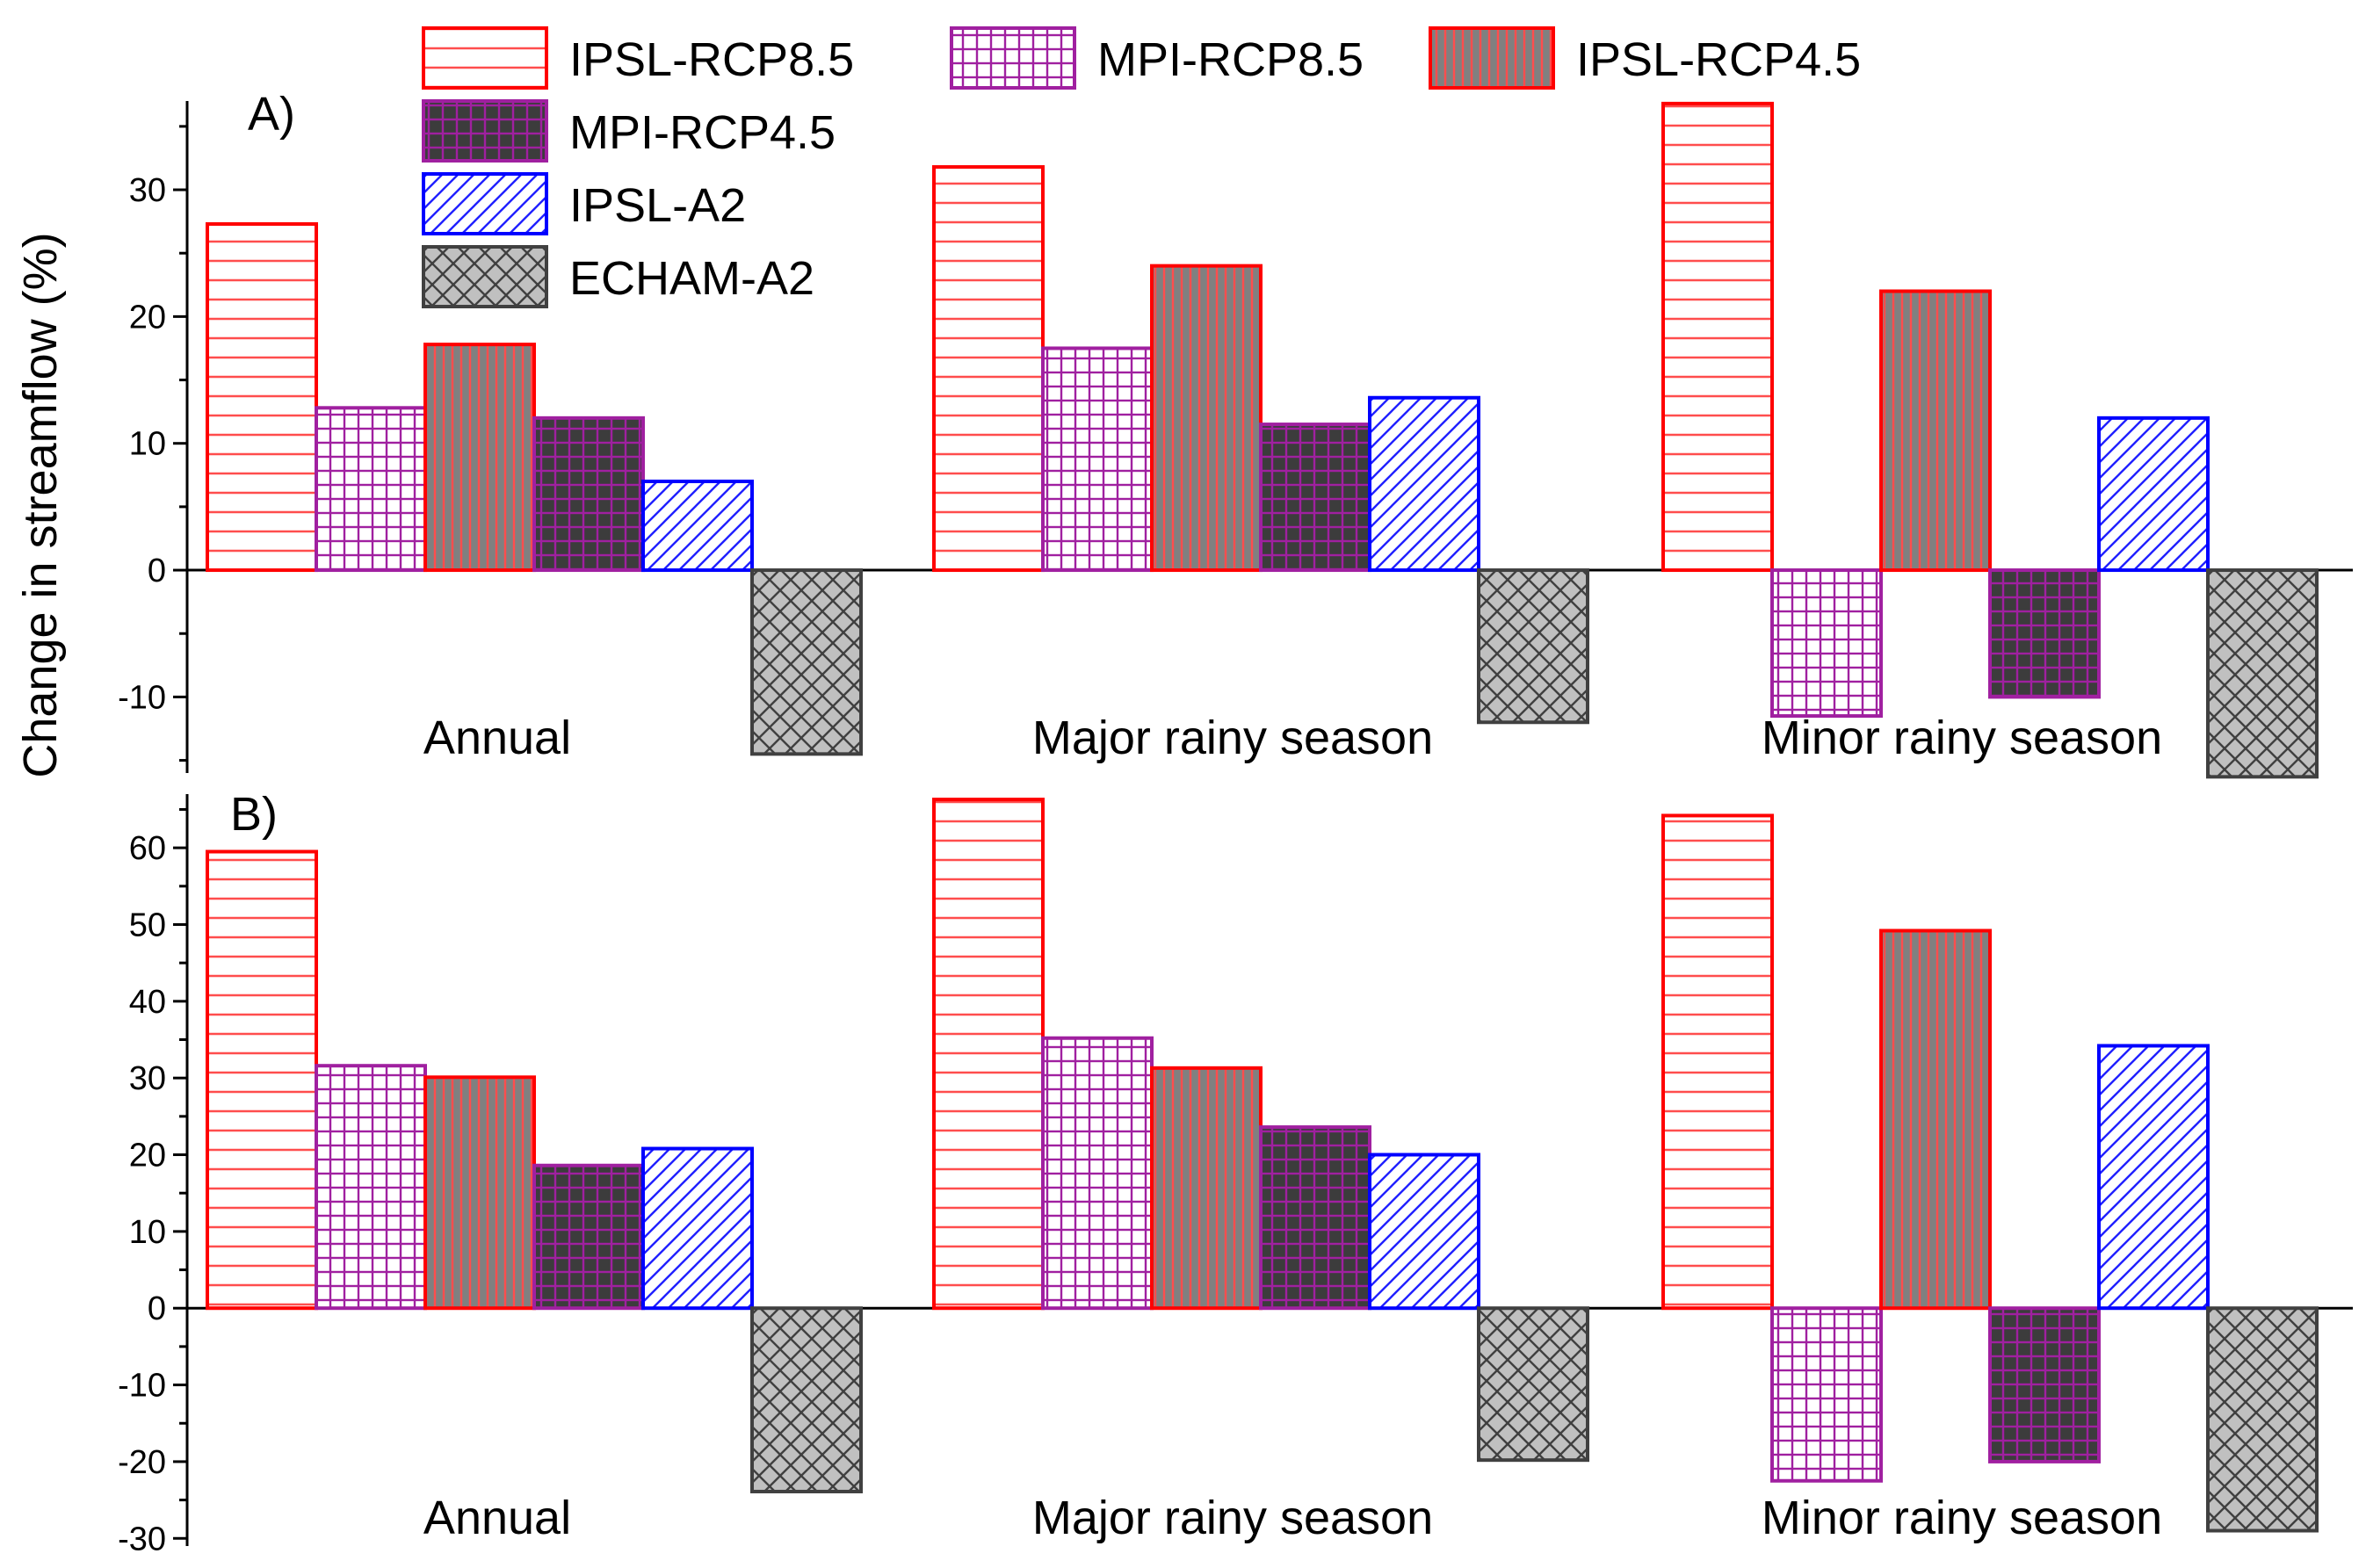 The image size is (2366, 1568). I want to click on y-axis-label: Change in streamflow (%), so click(40, 504).